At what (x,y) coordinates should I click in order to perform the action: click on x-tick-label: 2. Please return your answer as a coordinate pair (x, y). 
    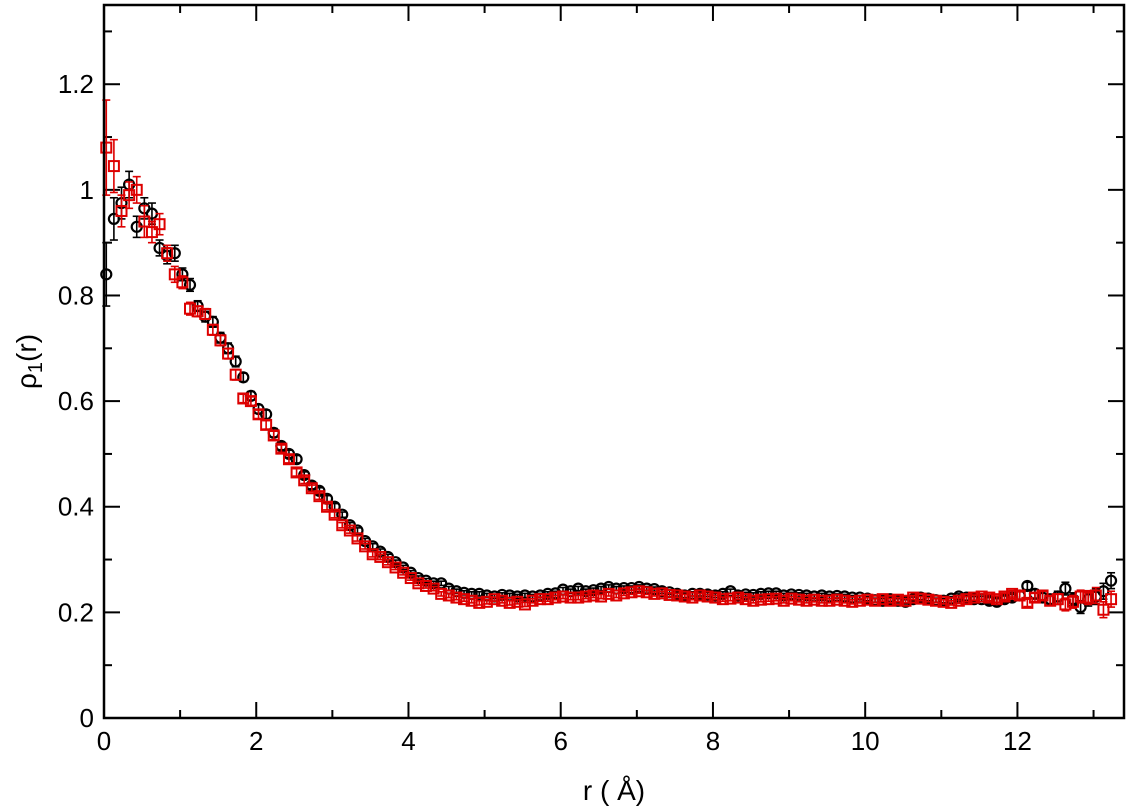
    Looking at the image, I should click on (256, 741).